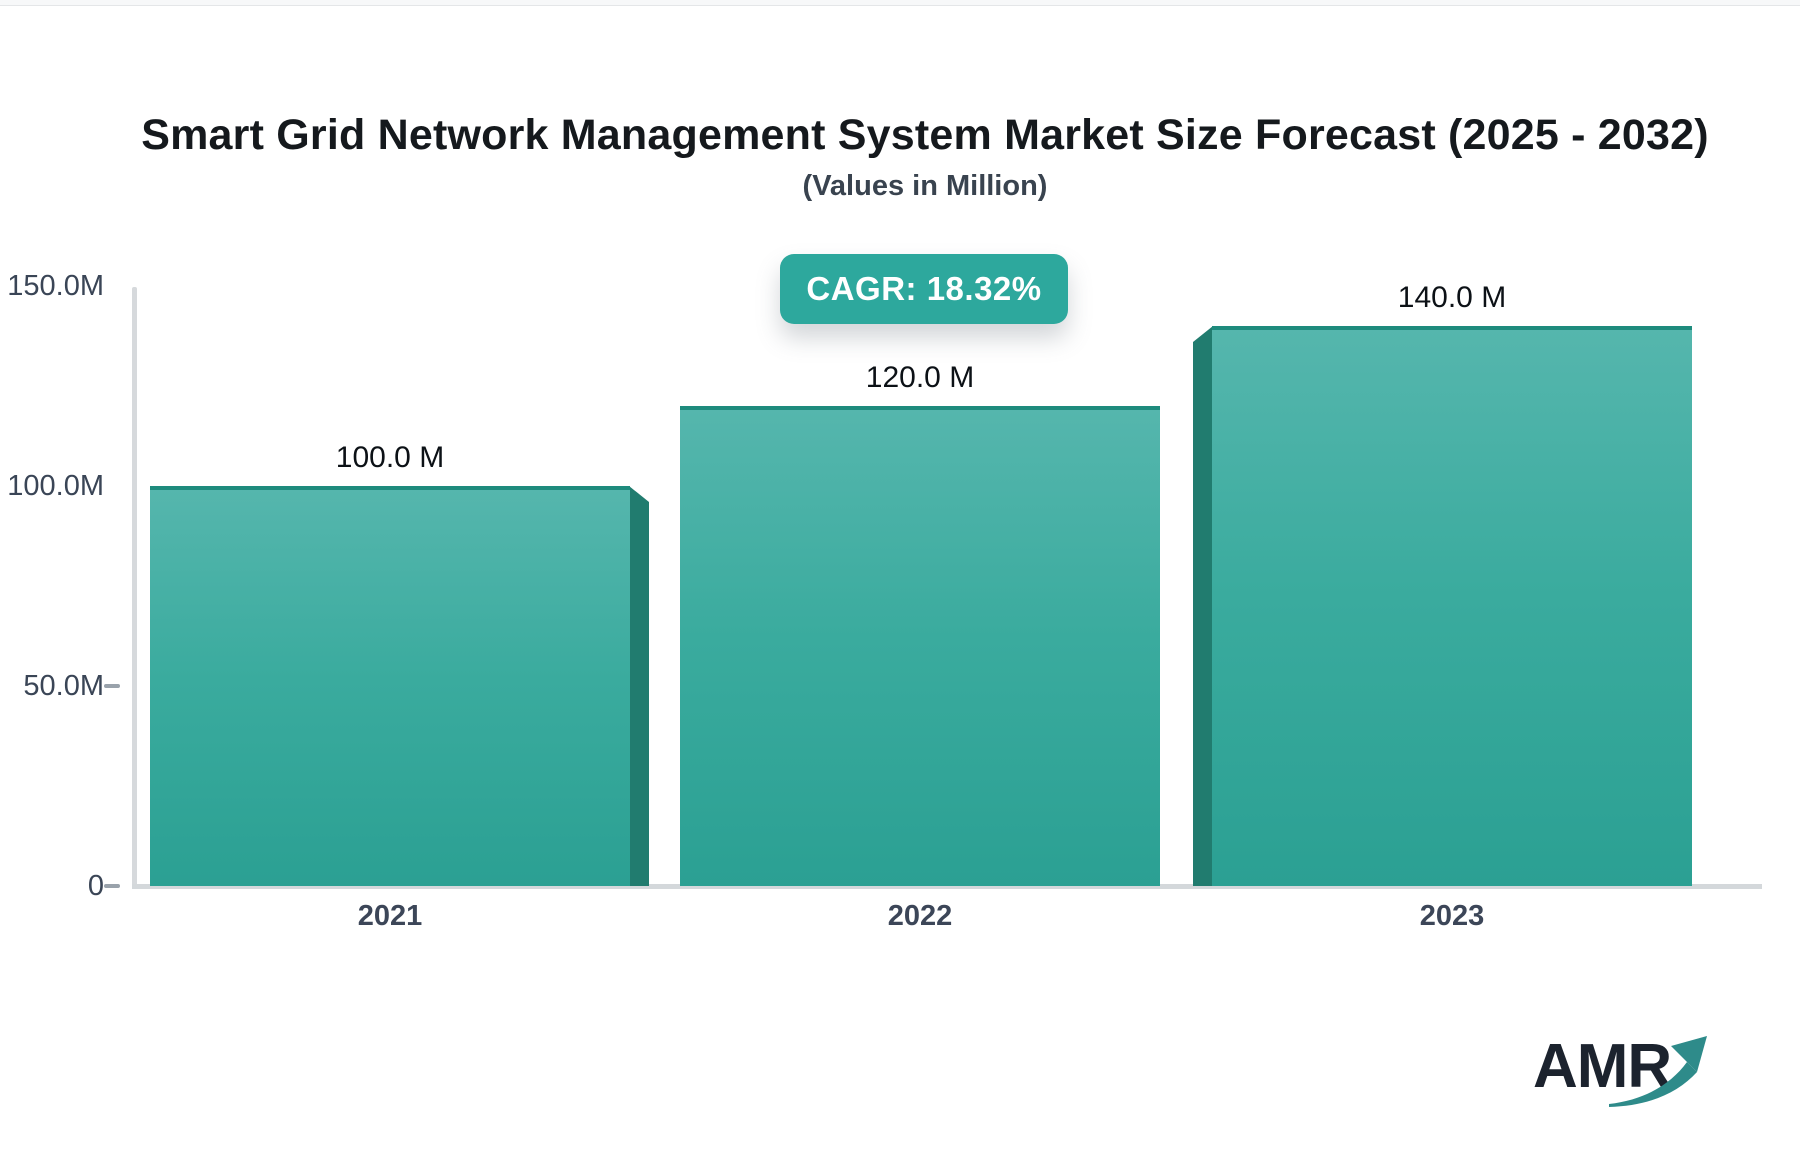 The image size is (1800, 1156). I want to click on amr-logo-arrow-head, so click(1689, 1054).